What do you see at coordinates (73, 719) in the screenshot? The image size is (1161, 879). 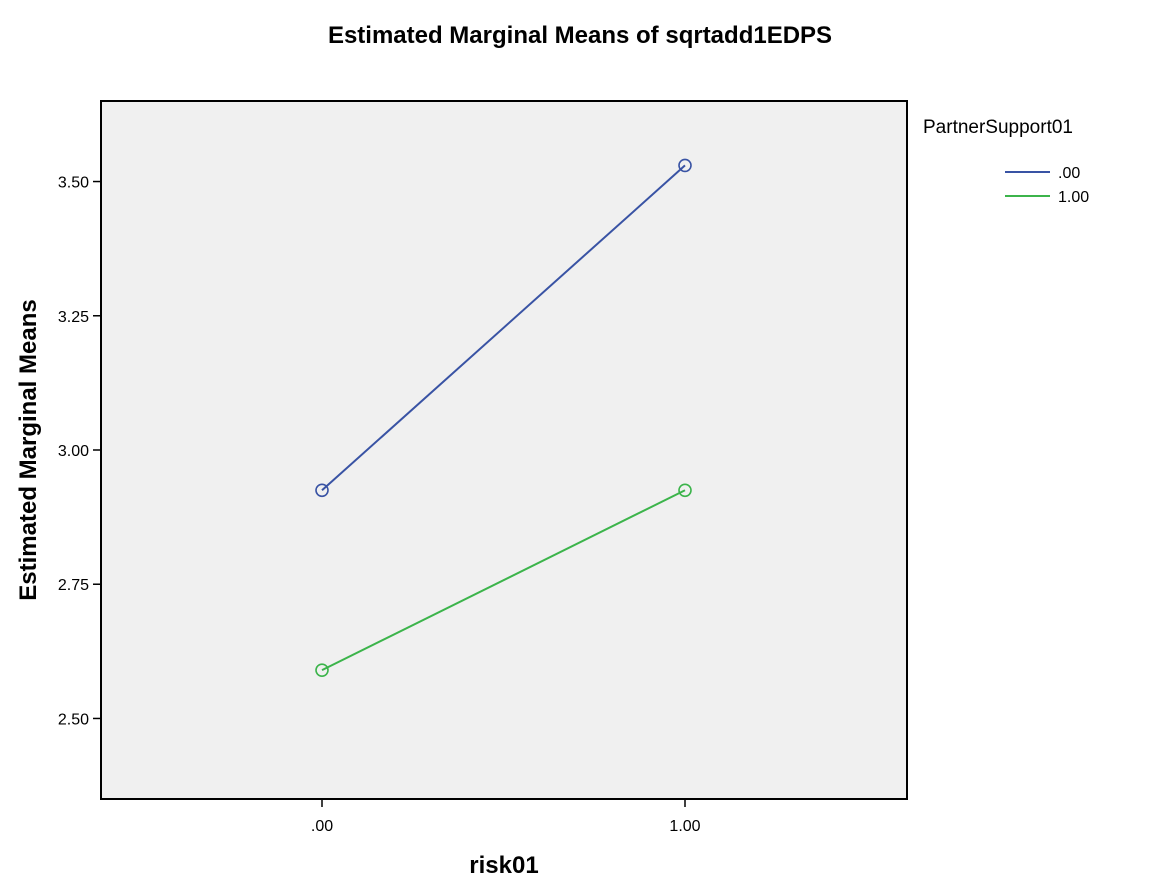 I see `y-tick-label: 2.50` at bounding box center [73, 719].